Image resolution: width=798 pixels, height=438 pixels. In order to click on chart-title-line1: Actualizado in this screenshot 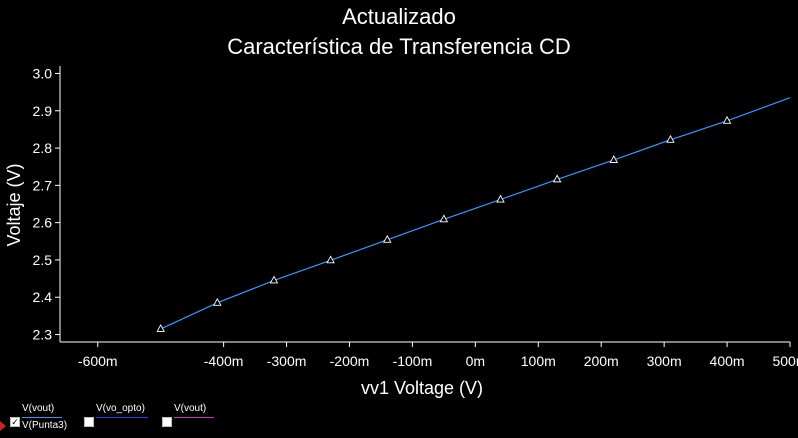, I will do `click(399, 16)`.